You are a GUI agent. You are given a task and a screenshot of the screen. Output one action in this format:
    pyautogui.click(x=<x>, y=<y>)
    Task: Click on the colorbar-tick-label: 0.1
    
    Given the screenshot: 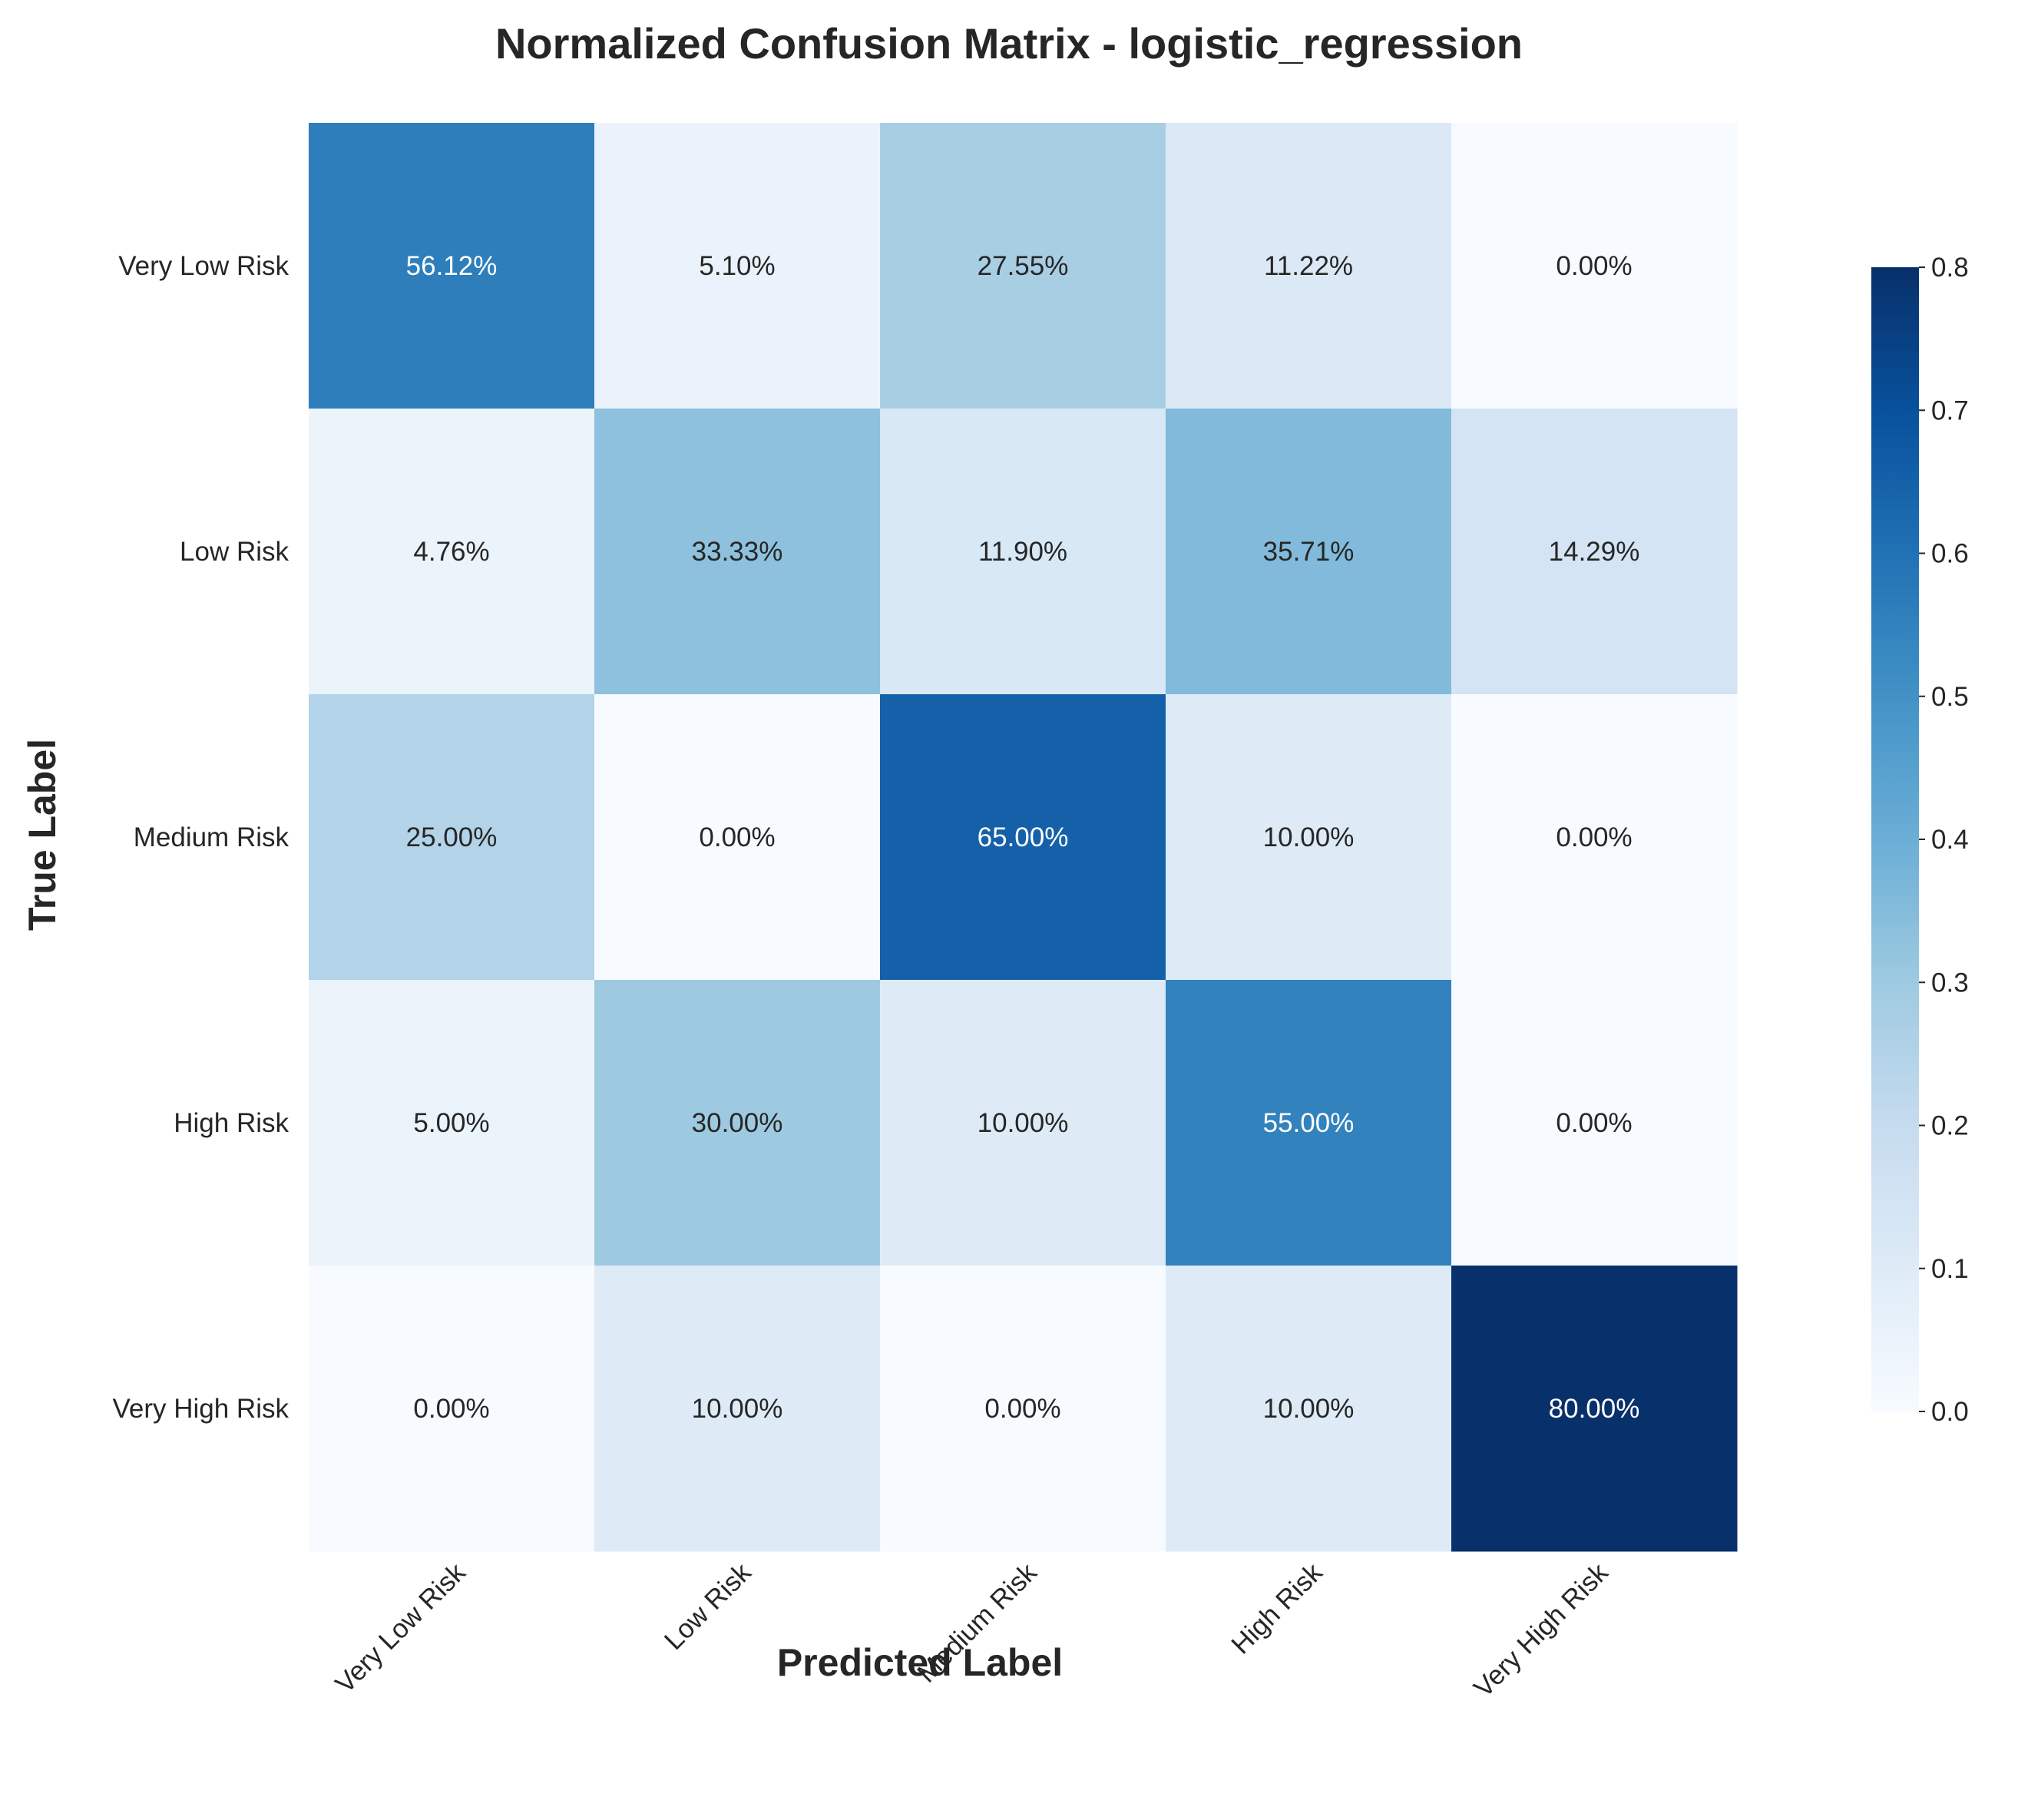 What is the action you would take?
    pyautogui.click(x=1950, y=1269)
    